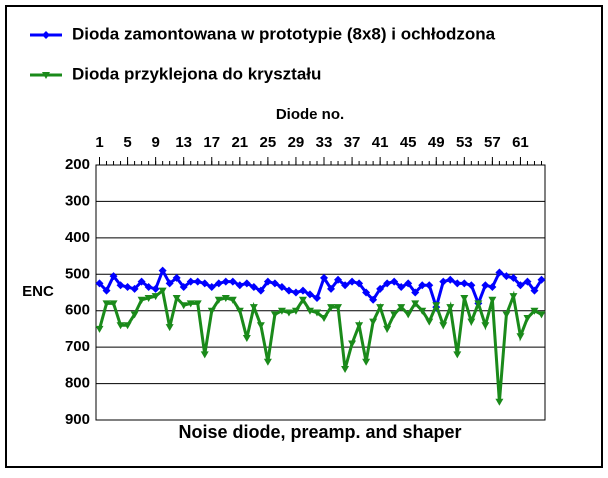 The width and height of the screenshot is (608, 478). I want to click on x-tick-label: 29, so click(296, 142).